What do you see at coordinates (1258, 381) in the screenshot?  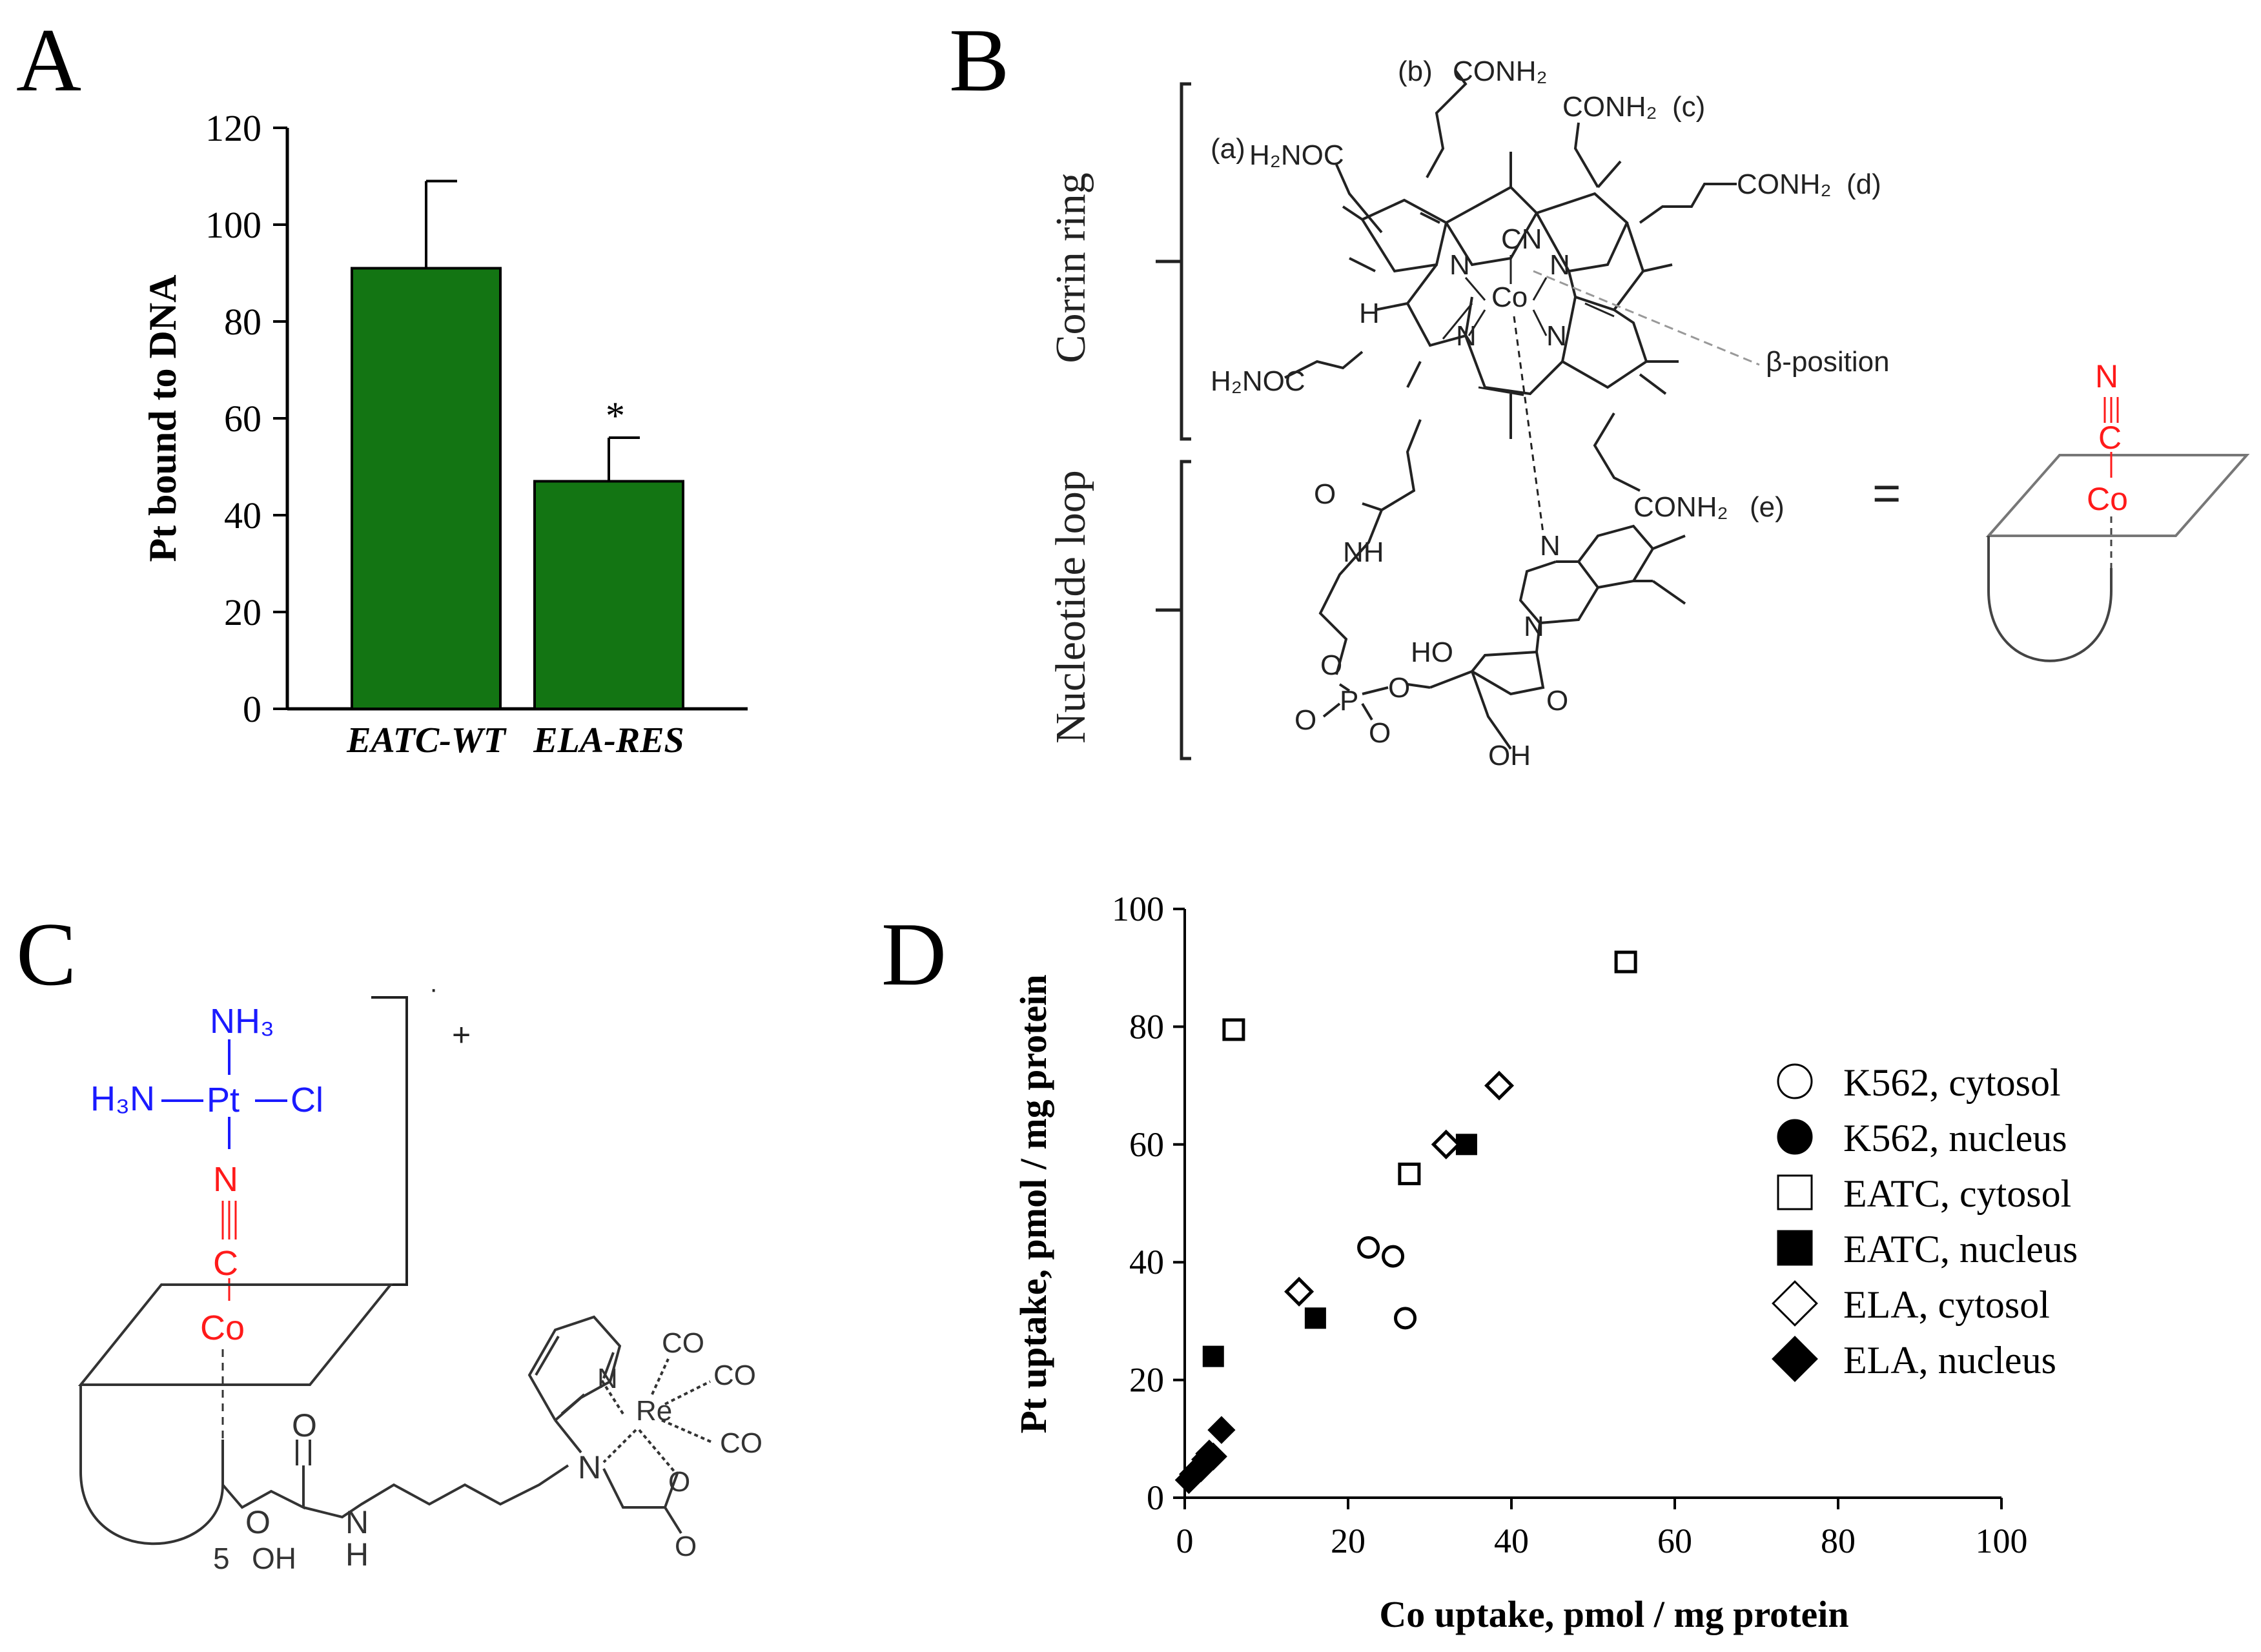 I see `h2noc-left: H₂NOC` at bounding box center [1258, 381].